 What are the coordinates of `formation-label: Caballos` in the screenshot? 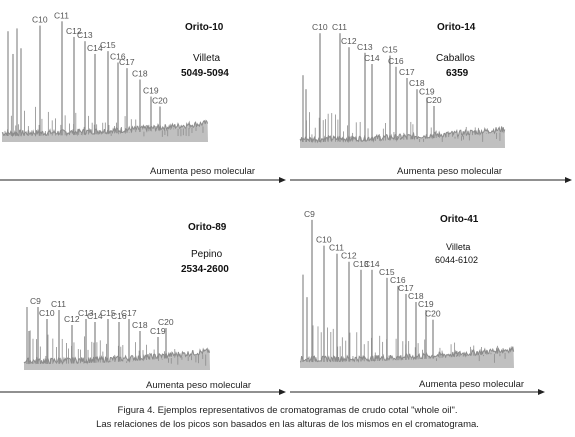 It's located at (455, 58).